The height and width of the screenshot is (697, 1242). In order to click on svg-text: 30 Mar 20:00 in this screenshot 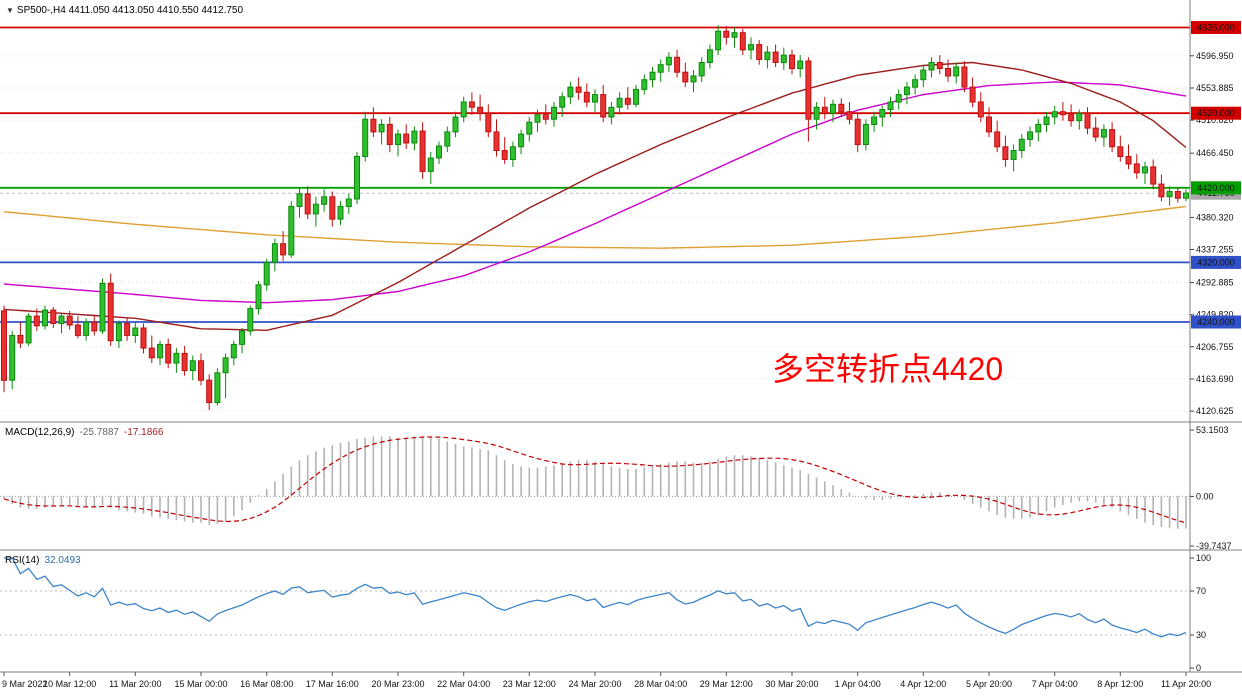, I will do `click(791, 684)`.